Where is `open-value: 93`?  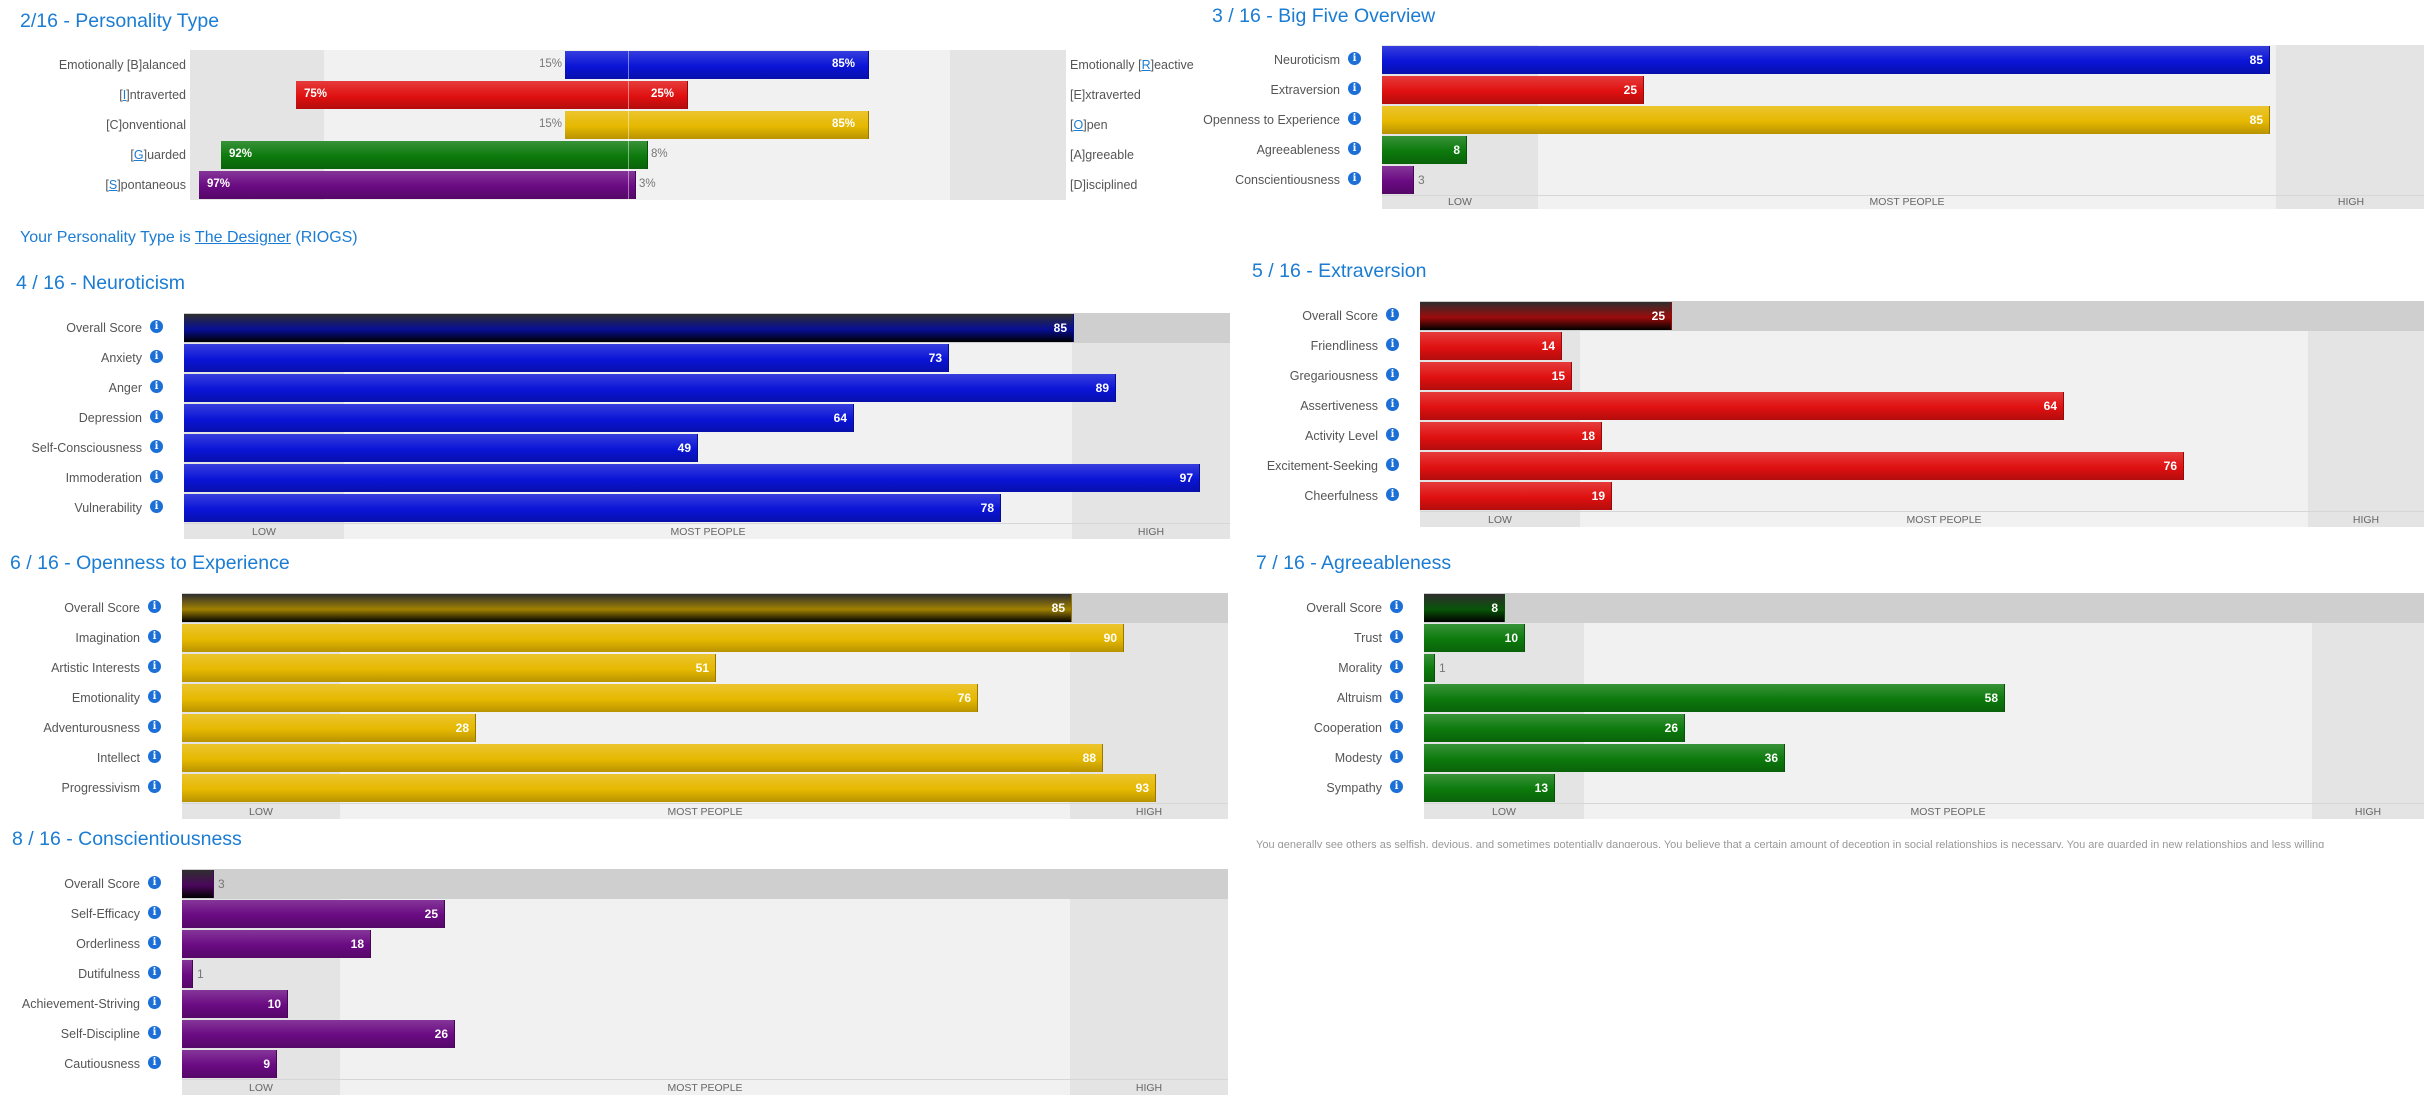 open-value: 93 is located at coordinates (1142, 788).